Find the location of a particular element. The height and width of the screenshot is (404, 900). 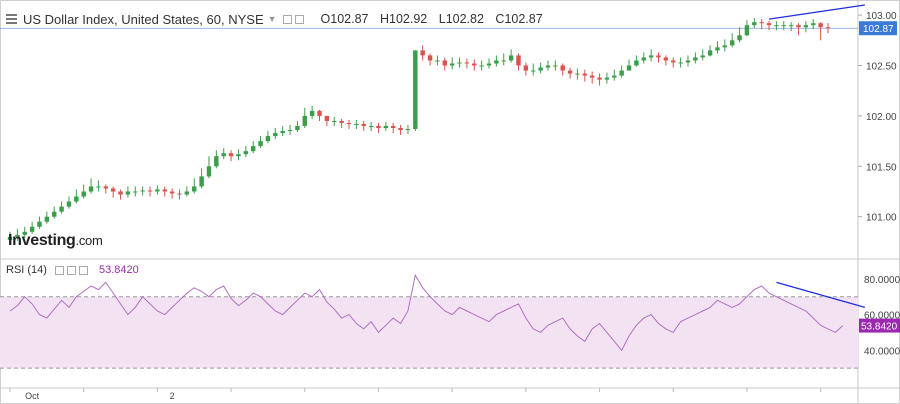

ohlc-readout: O102.87 H102.92 L102.82 C102.87 is located at coordinates (428, 19).